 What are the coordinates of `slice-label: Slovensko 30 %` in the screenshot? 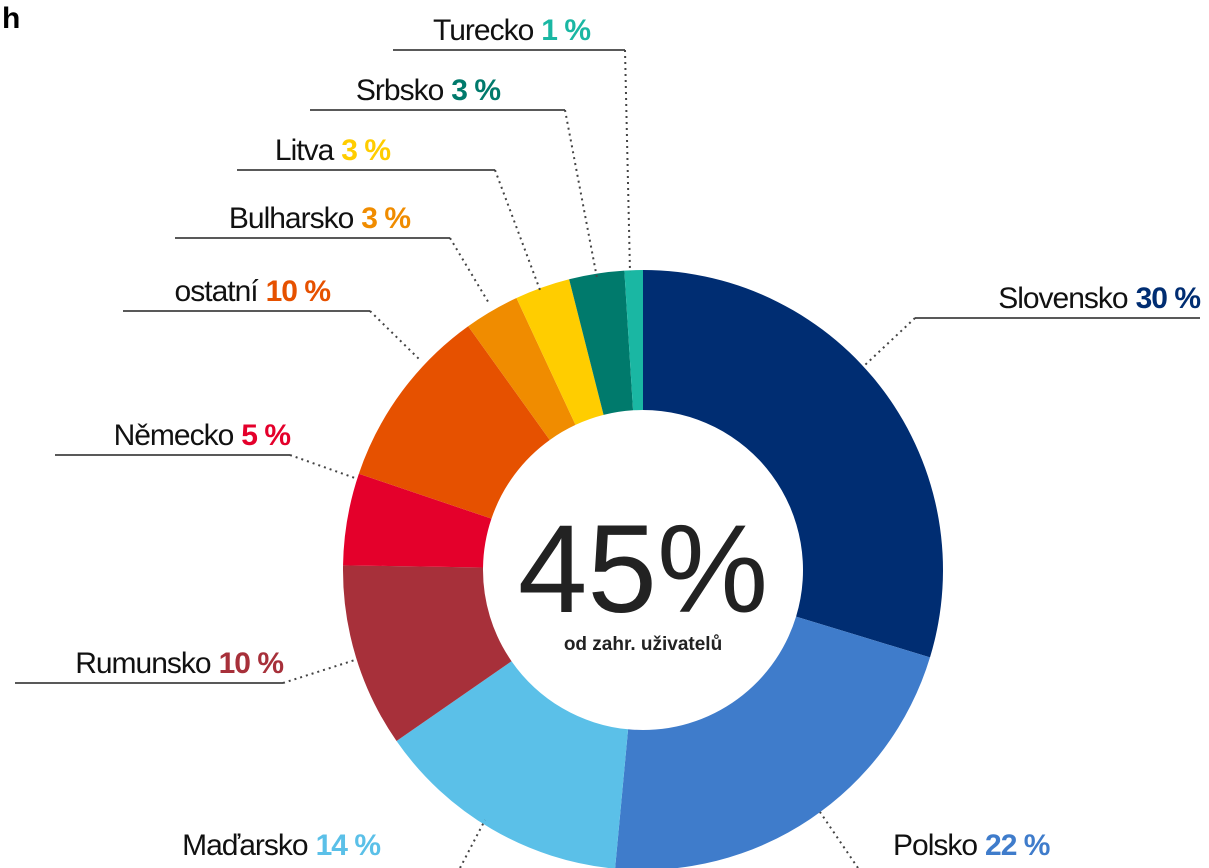 It's located at (1099, 298).